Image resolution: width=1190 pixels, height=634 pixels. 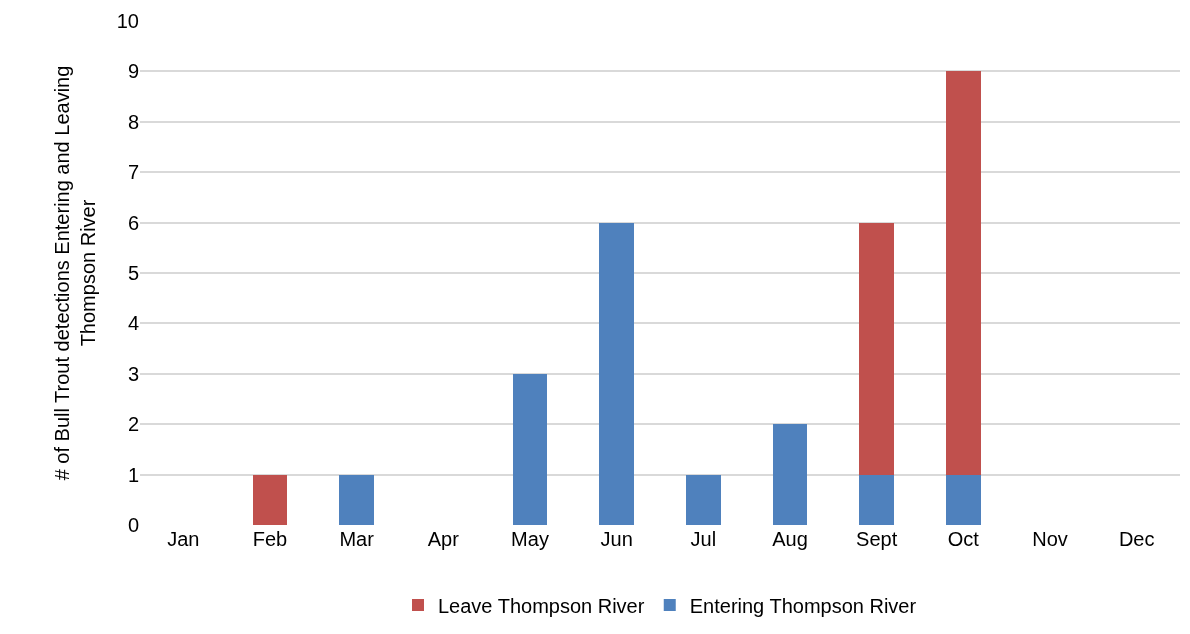 I want to click on y-tick-label: 8, so click(x=133, y=121).